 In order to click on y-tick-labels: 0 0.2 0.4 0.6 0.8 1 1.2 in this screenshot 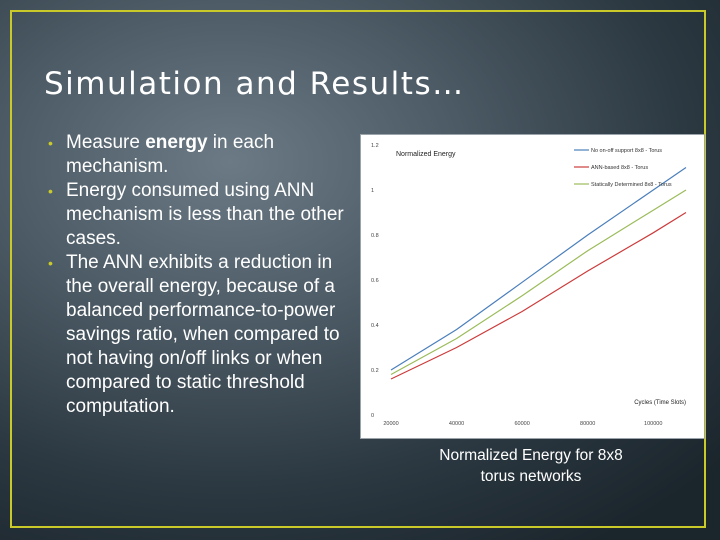, I will do `click(375, 281)`.